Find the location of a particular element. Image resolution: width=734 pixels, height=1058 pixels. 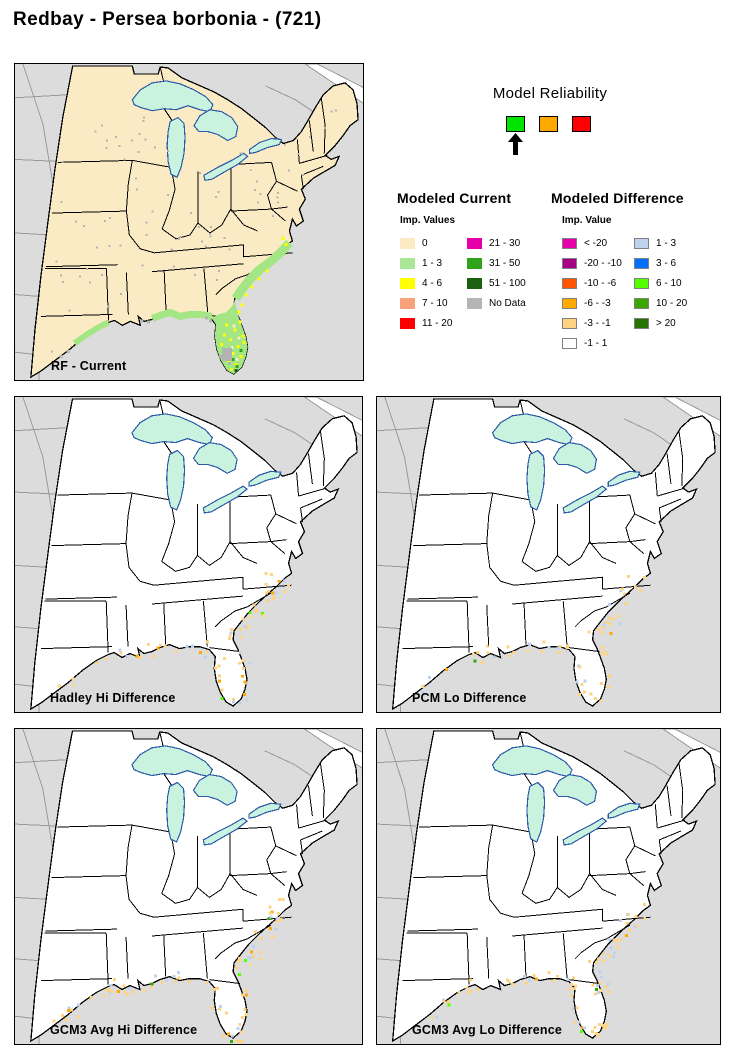

legend-label: 10 - 20 is located at coordinates (672, 303).